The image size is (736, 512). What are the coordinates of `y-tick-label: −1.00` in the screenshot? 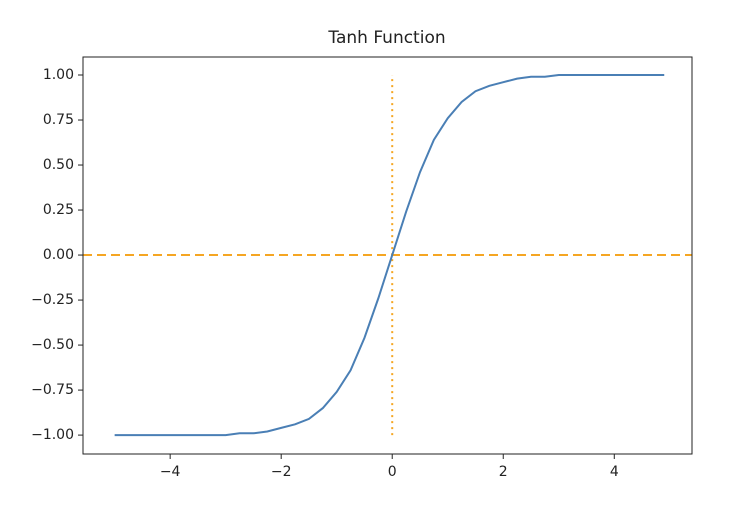 It's located at (52, 435).